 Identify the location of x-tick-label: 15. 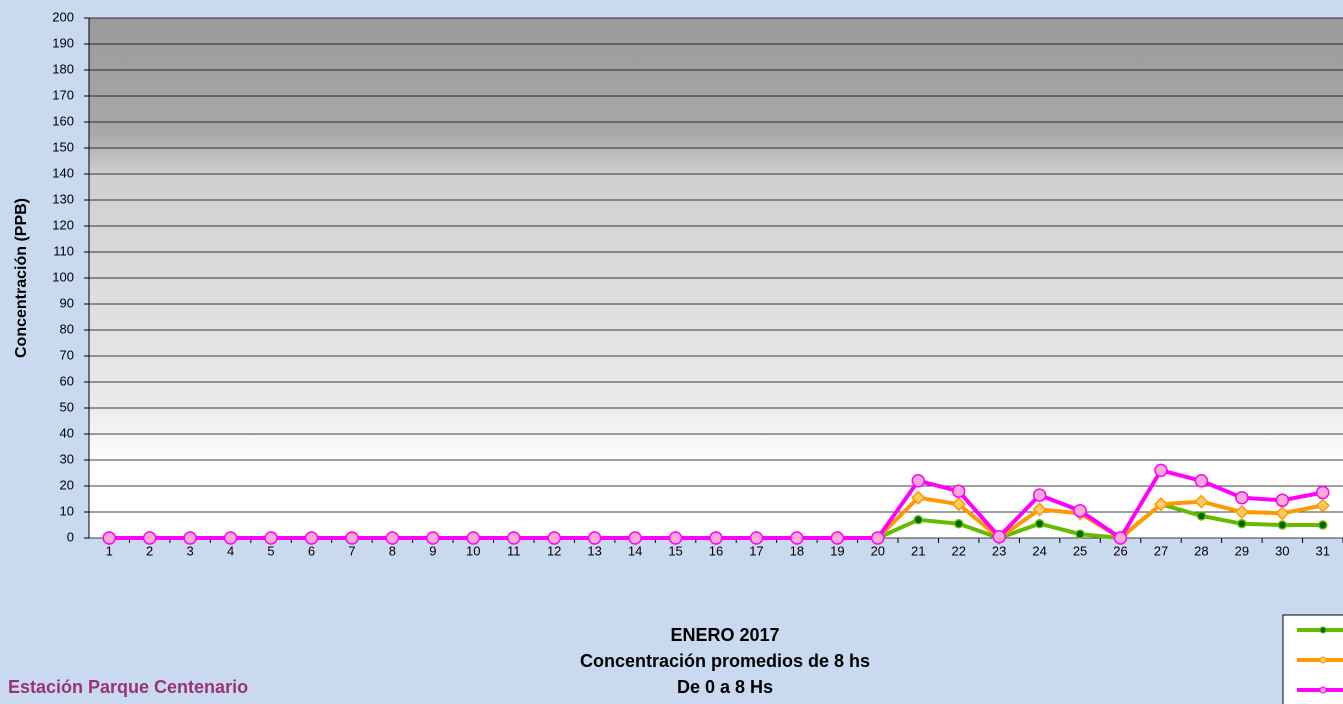
(675, 550).